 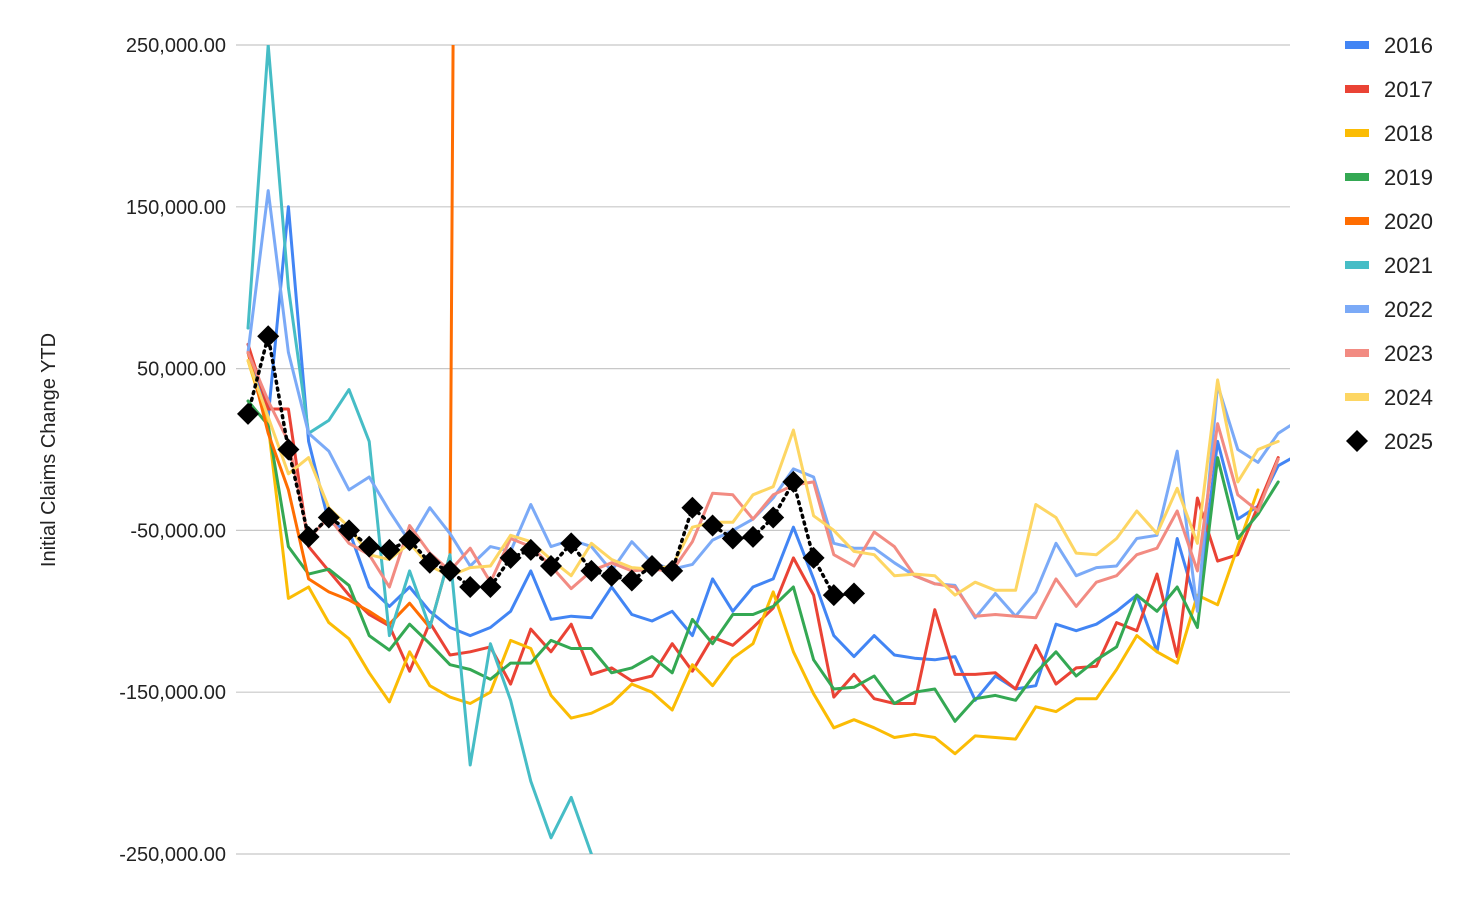 I want to click on legend-swatch-2020, so click(x=1357, y=221).